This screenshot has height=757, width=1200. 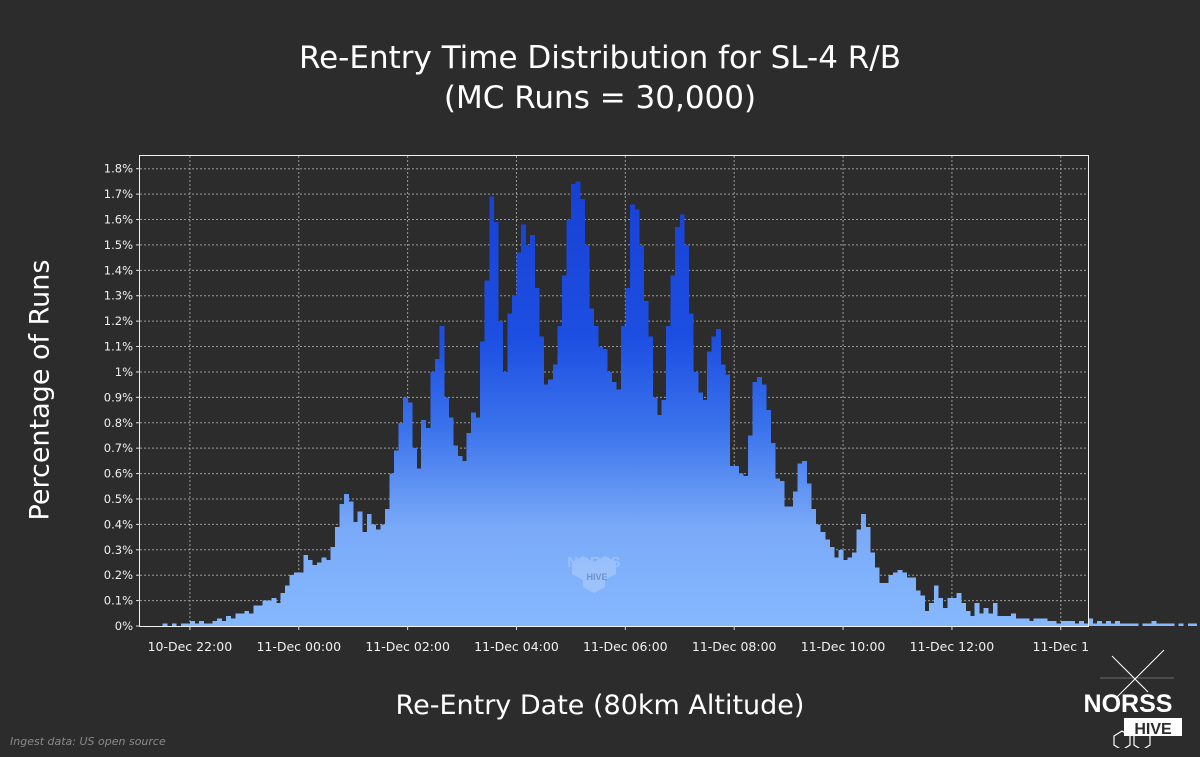 I want to click on x-axis-label: Re-Entry Date (80km Altitude), so click(x=600, y=705).